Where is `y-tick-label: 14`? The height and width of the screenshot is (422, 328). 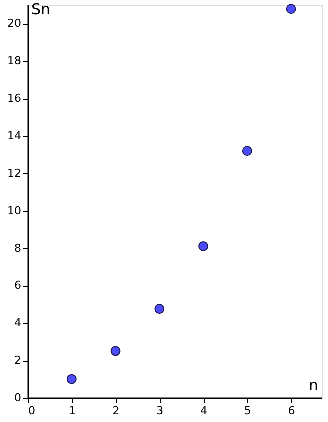
y-tick-label: 14 is located at coordinates (15, 136).